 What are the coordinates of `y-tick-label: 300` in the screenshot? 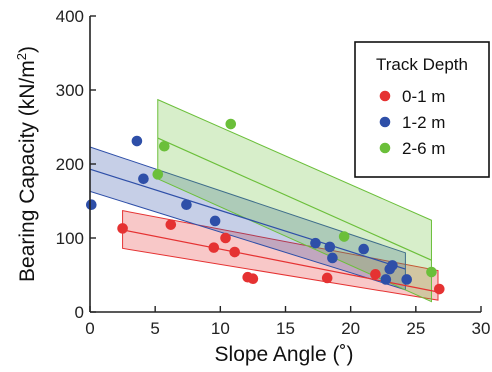 It's located at (70, 90).